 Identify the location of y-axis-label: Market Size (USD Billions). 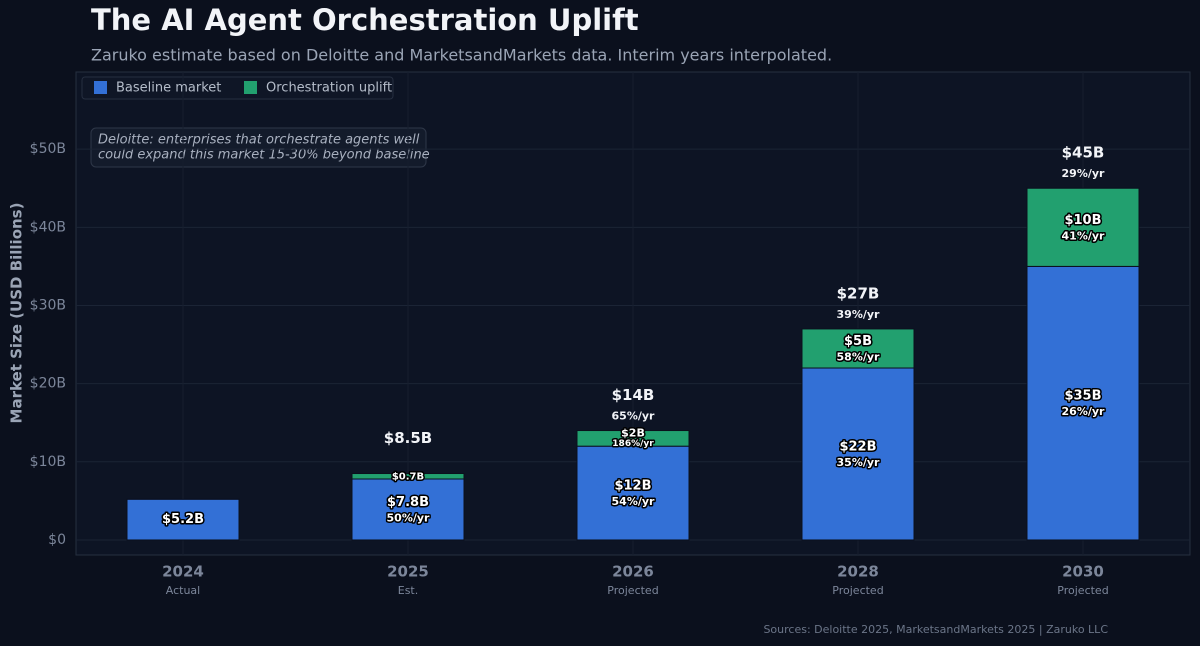
(17, 313).